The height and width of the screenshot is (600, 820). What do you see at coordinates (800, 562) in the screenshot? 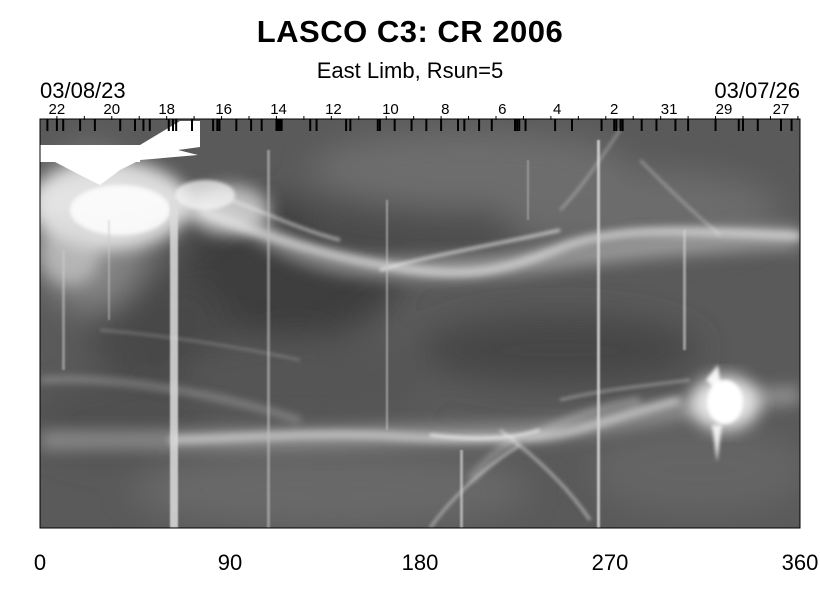
I see `x-tick-label: 360` at bounding box center [800, 562].